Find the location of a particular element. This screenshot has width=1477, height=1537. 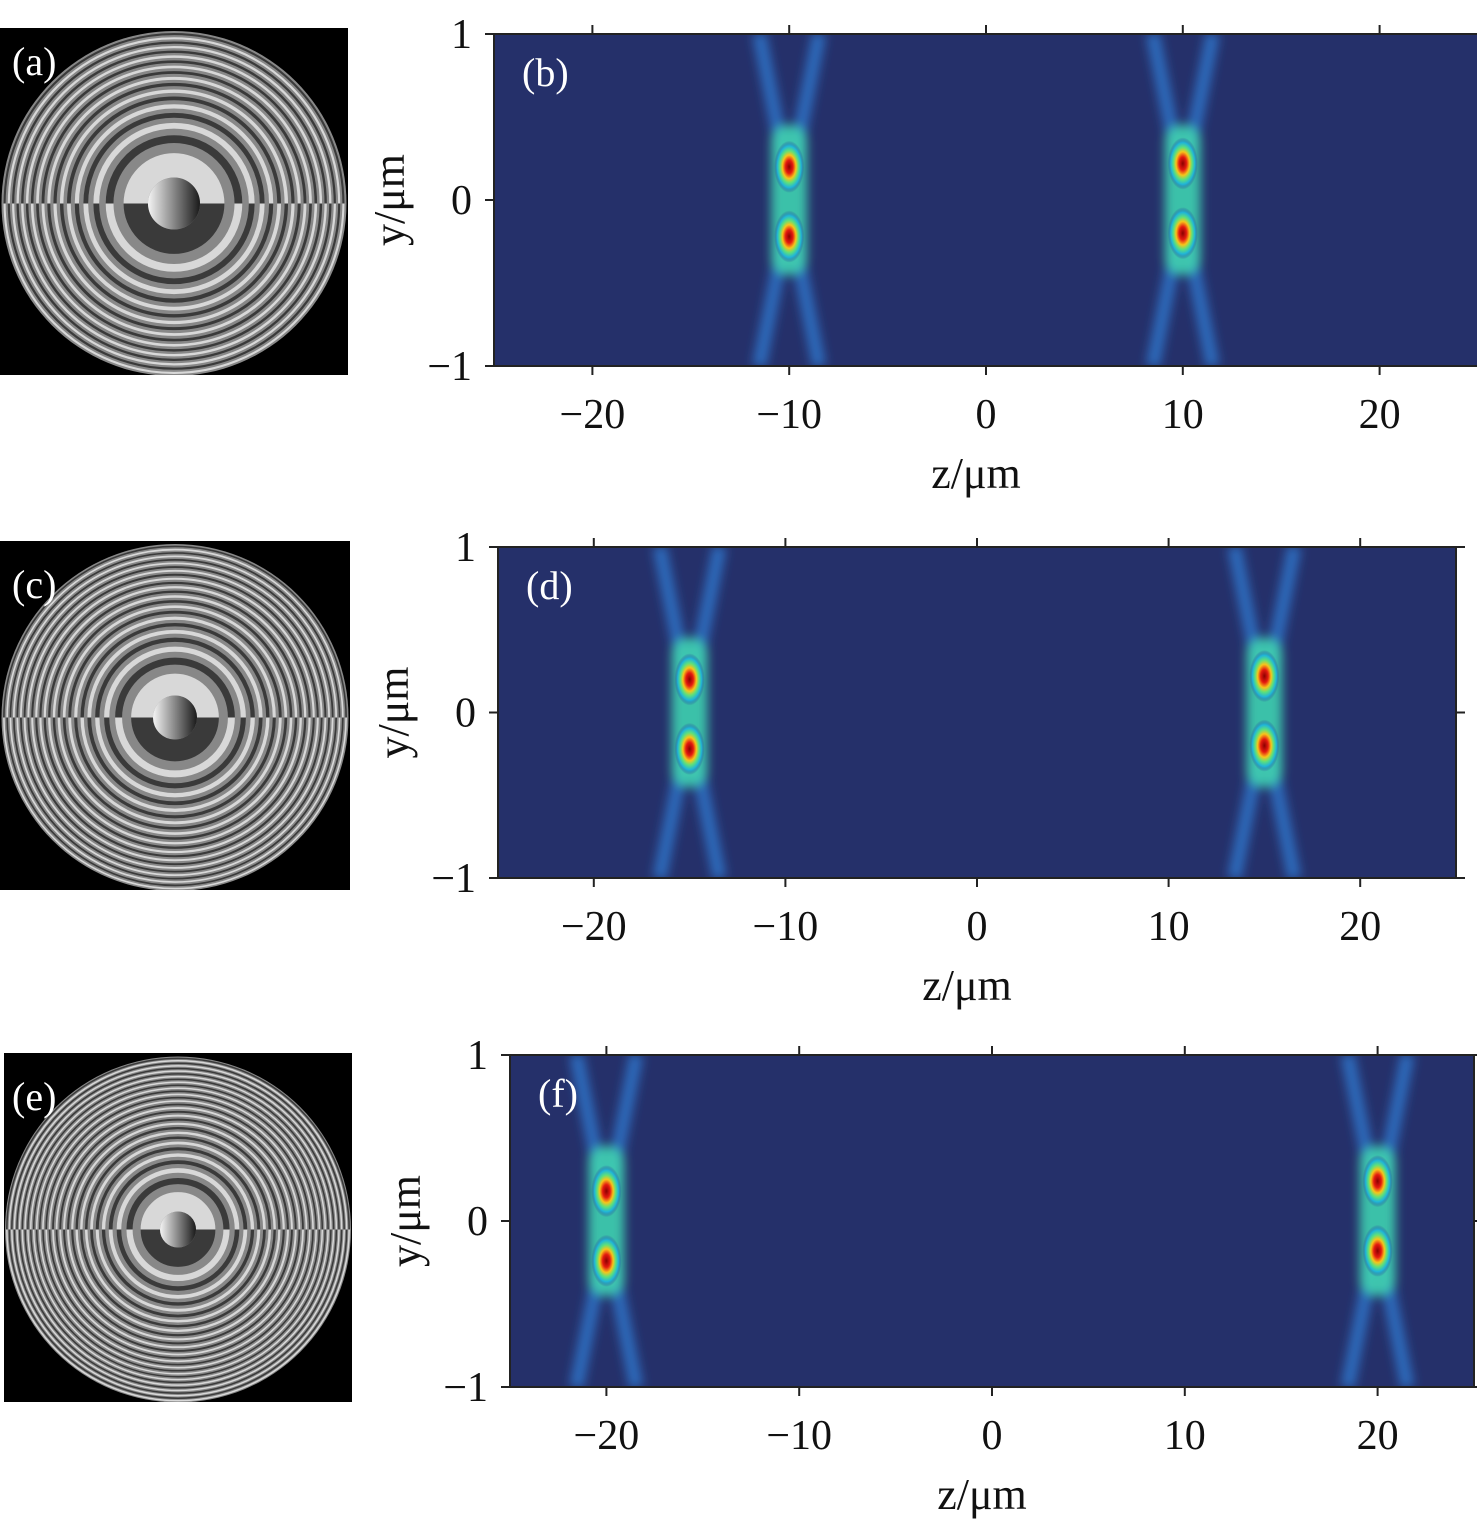

x-axis-title: z/μm is located at coordinates (982, 1494).